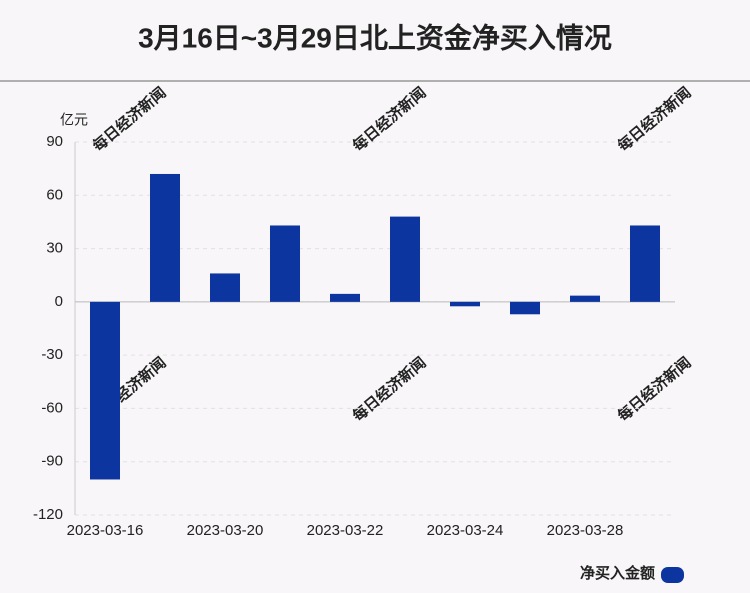 The image size is (750, 593). What do you see at coordinates (617, 573) in the screenshot?
I see `legend-label: 净买入金额` at bounding box center [617, 573].